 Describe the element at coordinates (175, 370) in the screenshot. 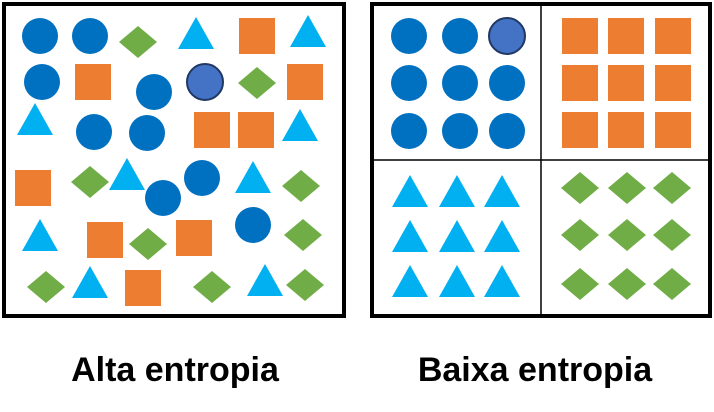

I see `high-entropy-label: Alta entropia` at that location.